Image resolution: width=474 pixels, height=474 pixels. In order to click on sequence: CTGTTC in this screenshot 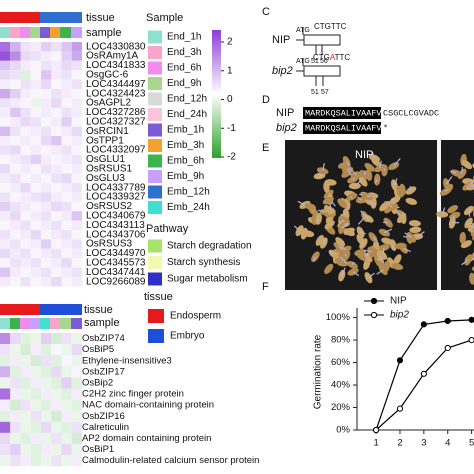, I will do `click(330, 26)`.